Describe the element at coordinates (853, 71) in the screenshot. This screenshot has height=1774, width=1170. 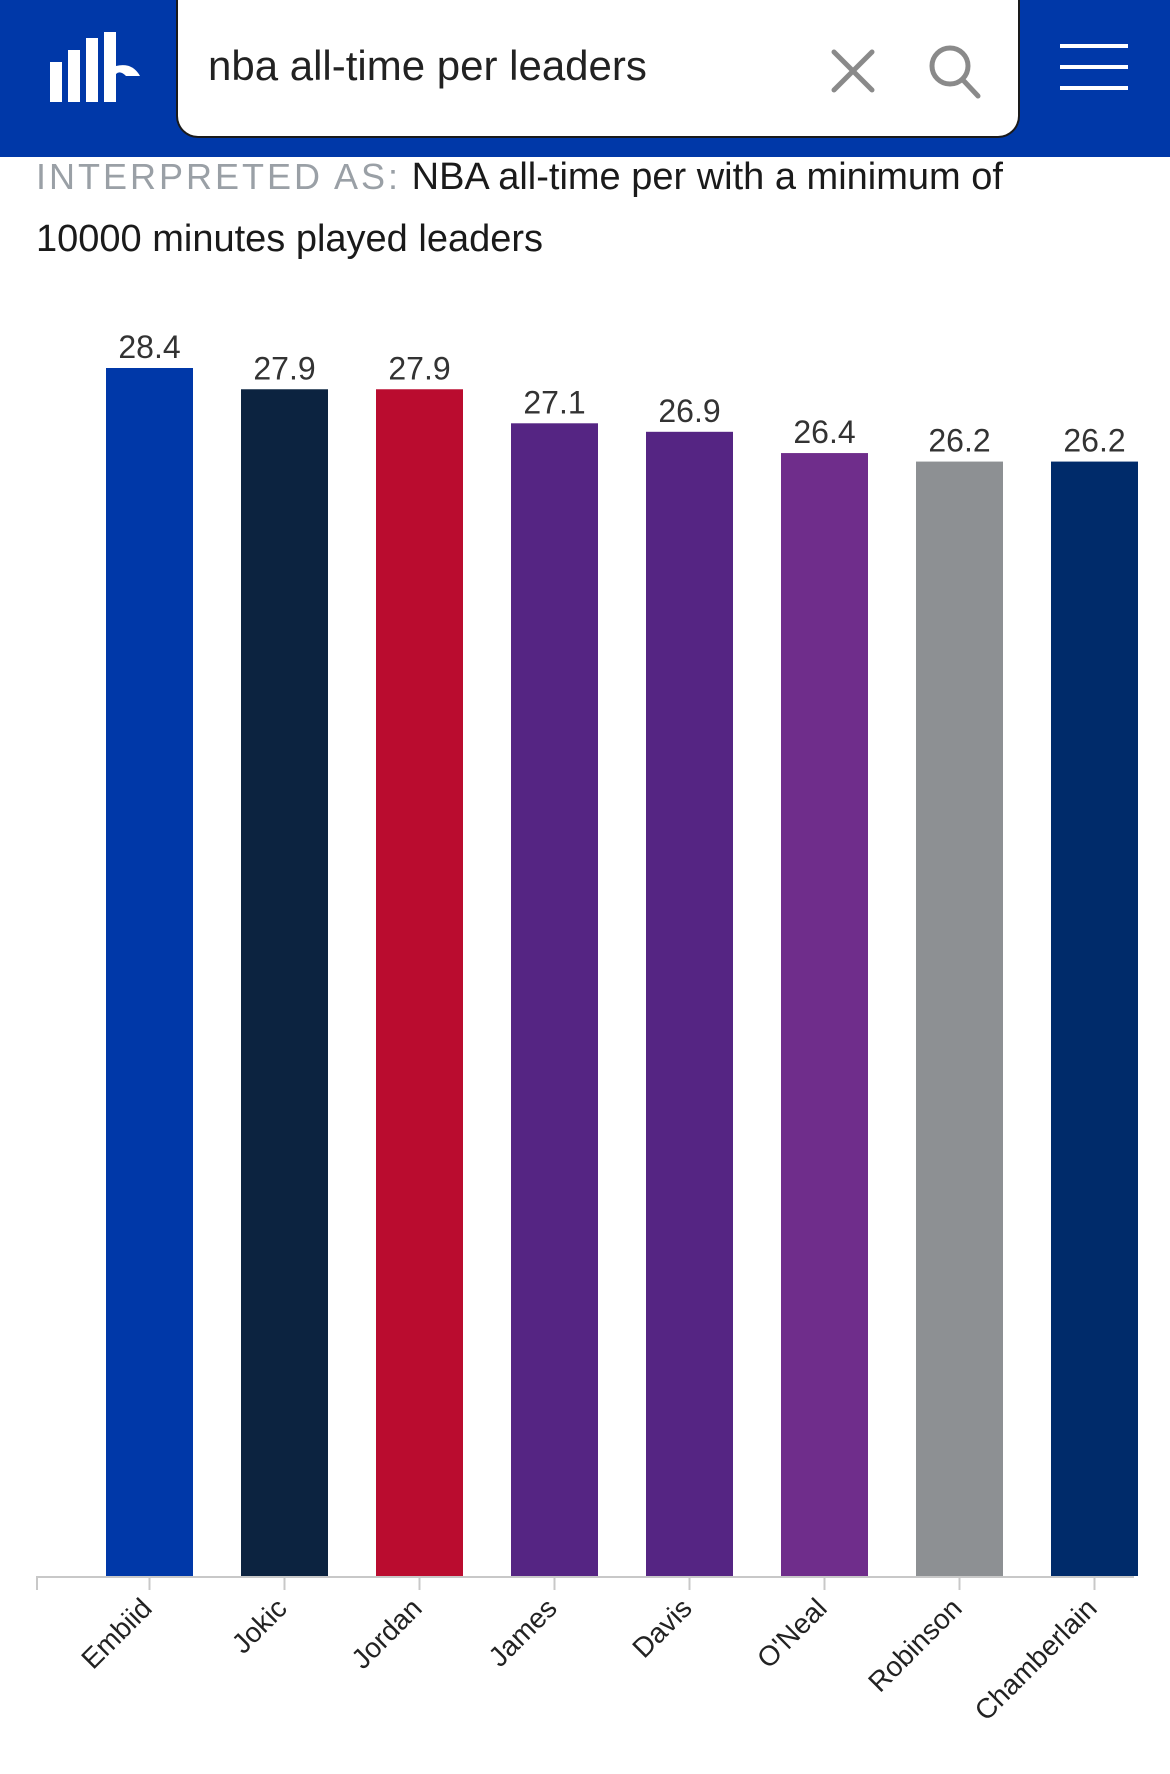
I see `clear-icon` at that location.